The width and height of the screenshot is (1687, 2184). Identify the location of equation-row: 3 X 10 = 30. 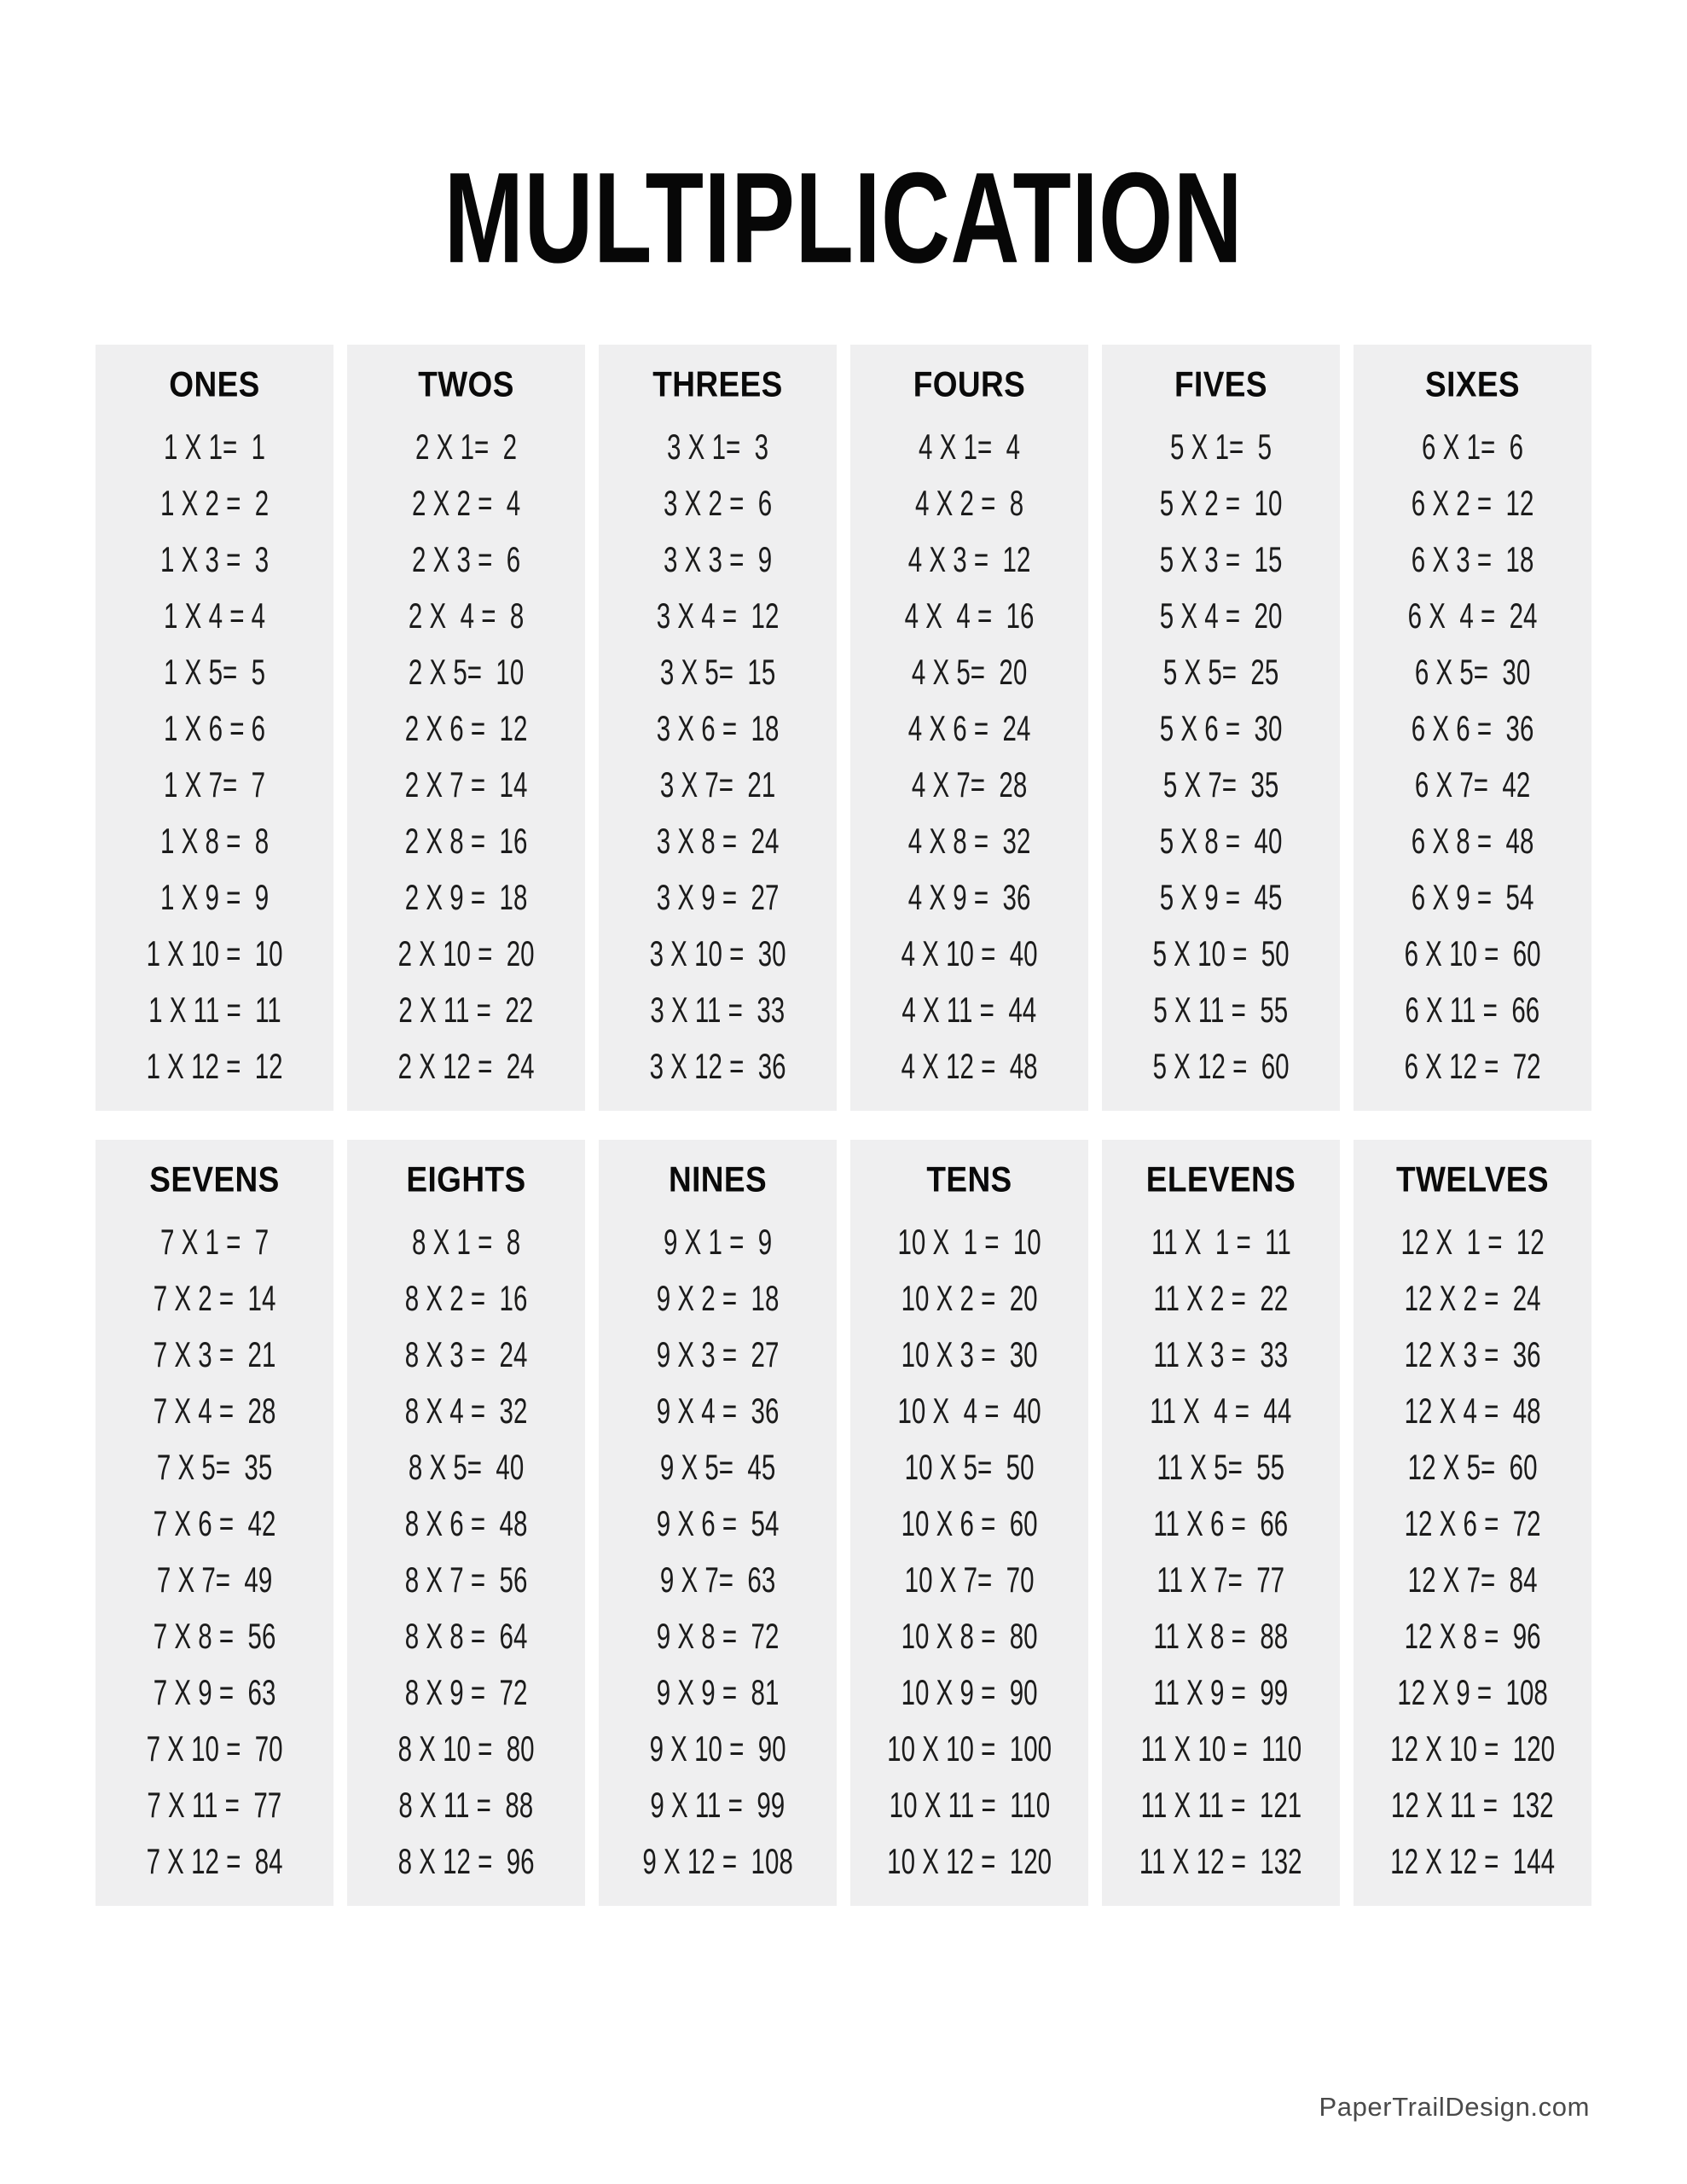
(717, 953).